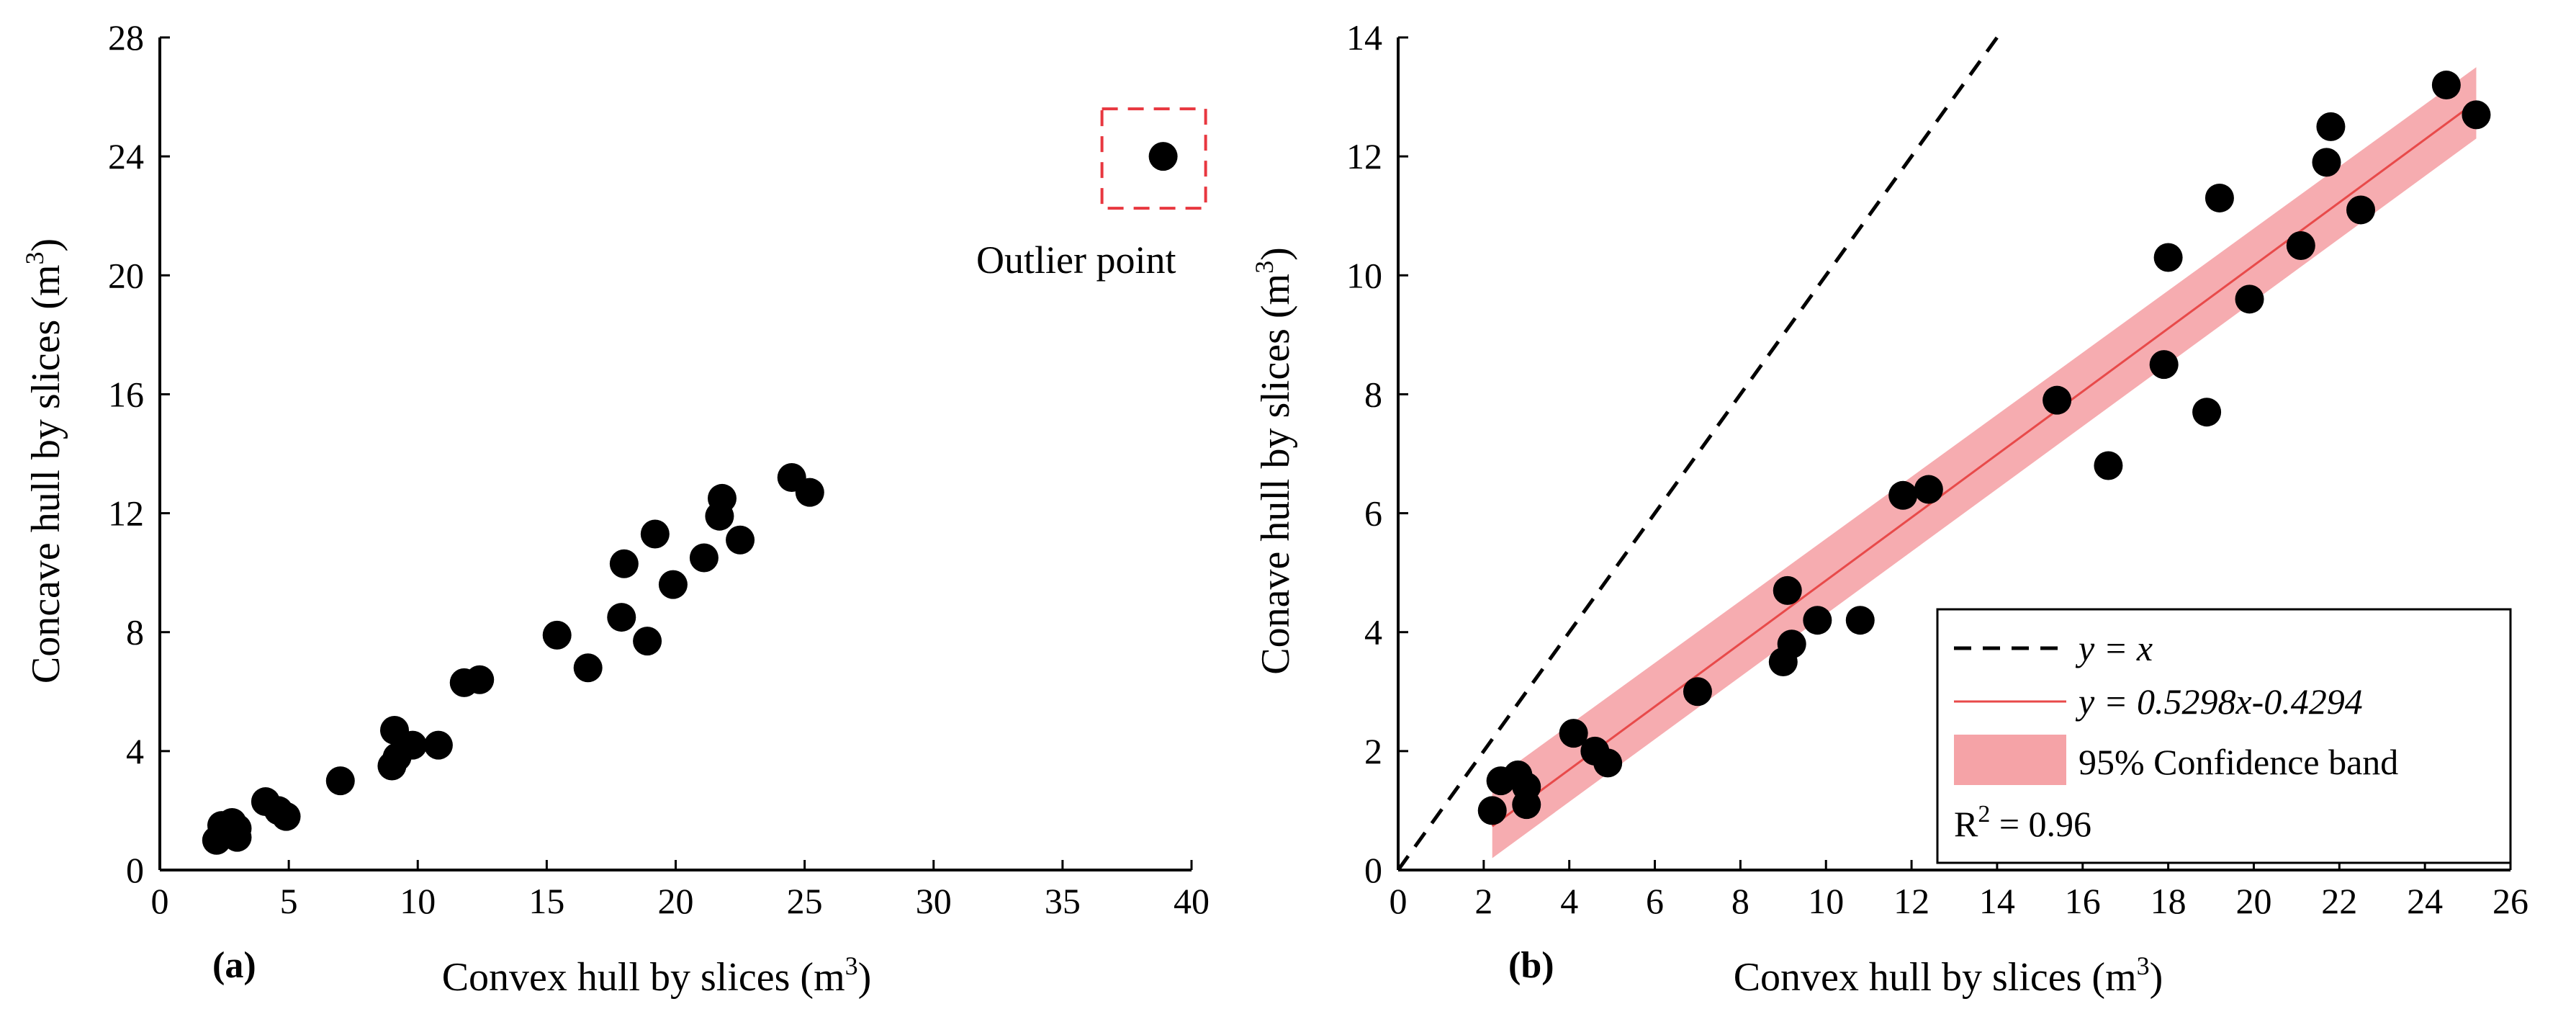 The height and width of the screenshot is (1022, 2576). Describe the element at coordinates (1997, 901) in the screenshot. I see `b-x-tick-label: 14` at that location.